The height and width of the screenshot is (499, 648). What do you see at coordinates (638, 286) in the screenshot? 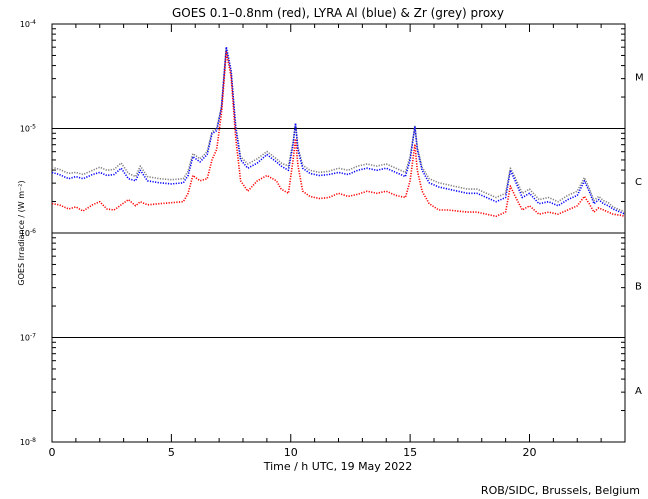
I see `flare-class-label: B` at bounding box center [638, 286].